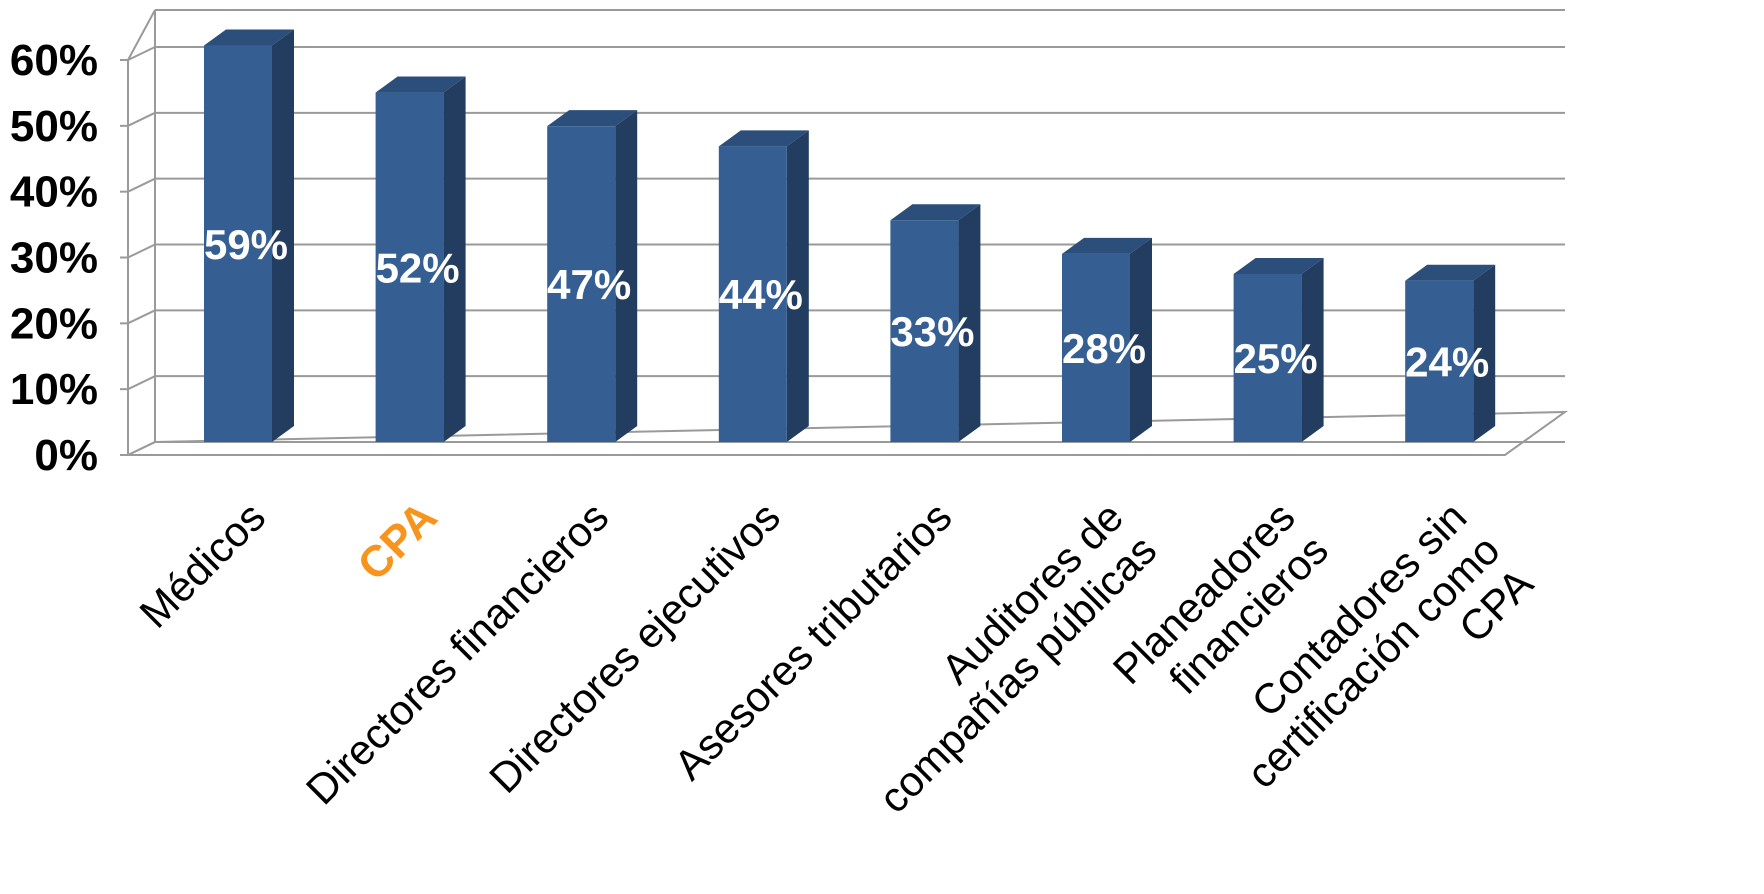  Describe the element at coordinates (54, 389) in the screenshot. I see `y-tick-label: 10%` at that location.